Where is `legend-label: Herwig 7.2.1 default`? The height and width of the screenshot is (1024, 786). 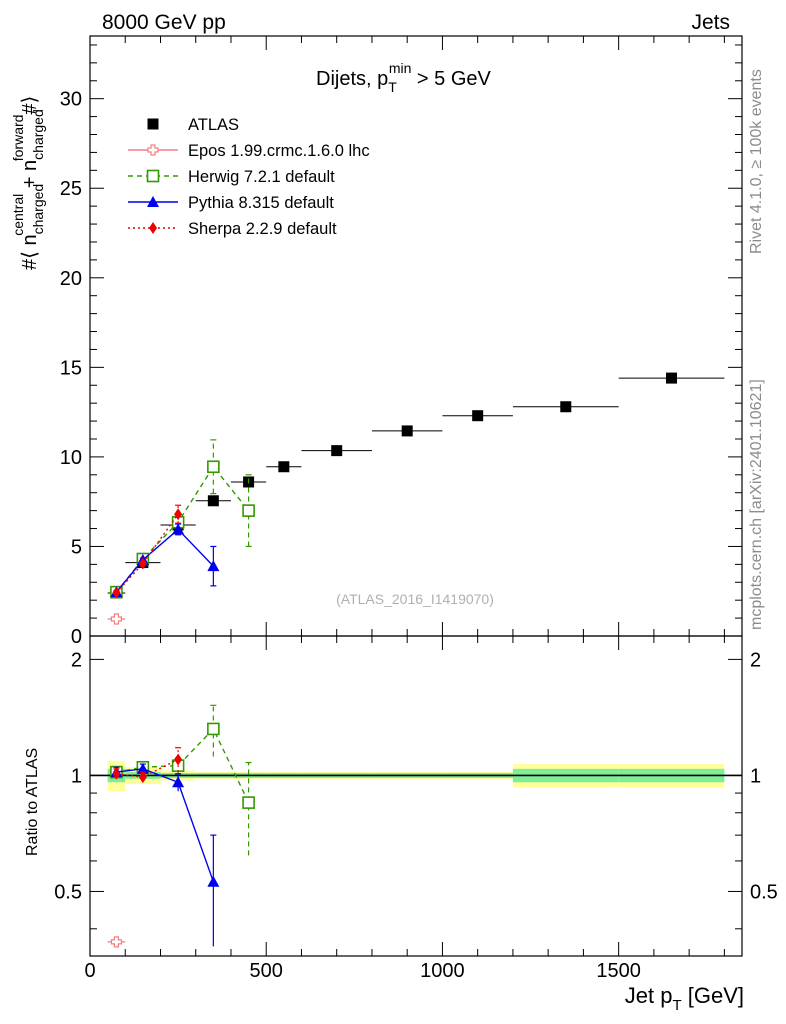 legend-label: Herwig 7.2.1 default is located at coordinates (261, 177).